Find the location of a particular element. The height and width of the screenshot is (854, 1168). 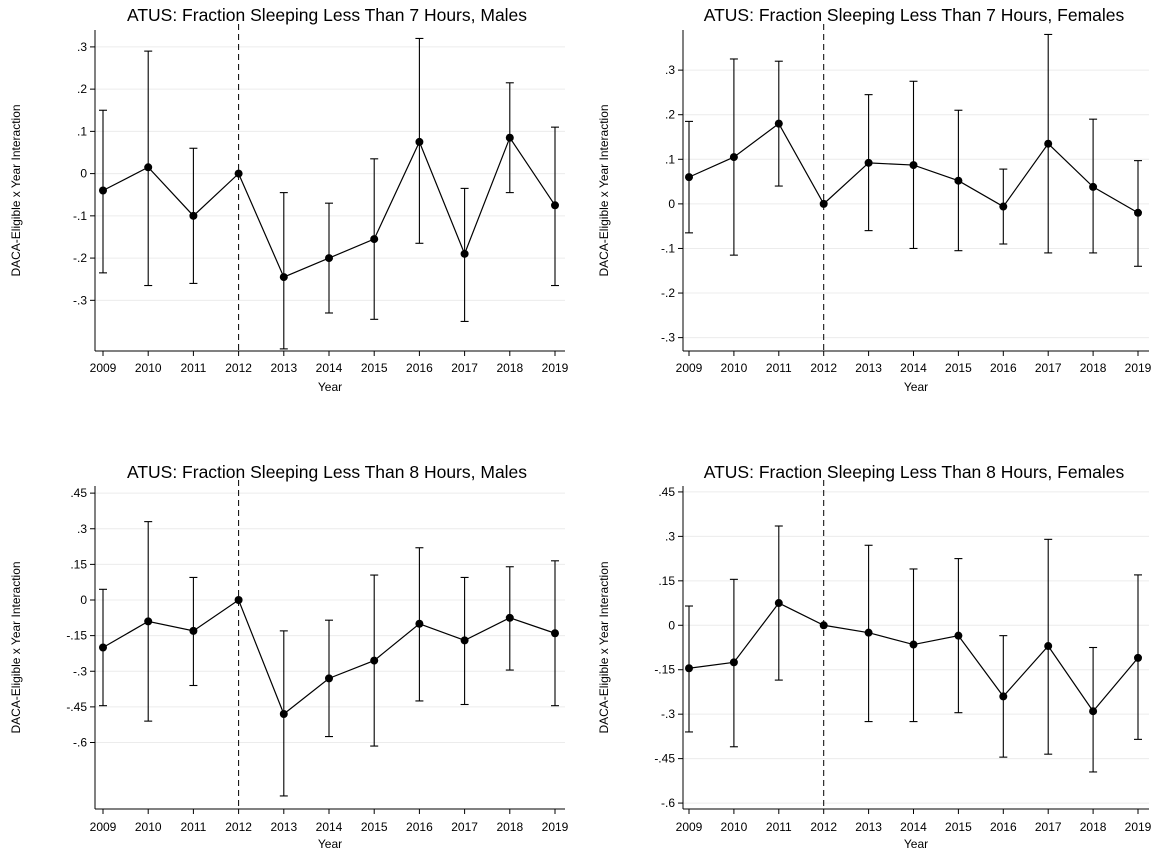

y-tick-label: 0 is located at coordinates (671, 625).